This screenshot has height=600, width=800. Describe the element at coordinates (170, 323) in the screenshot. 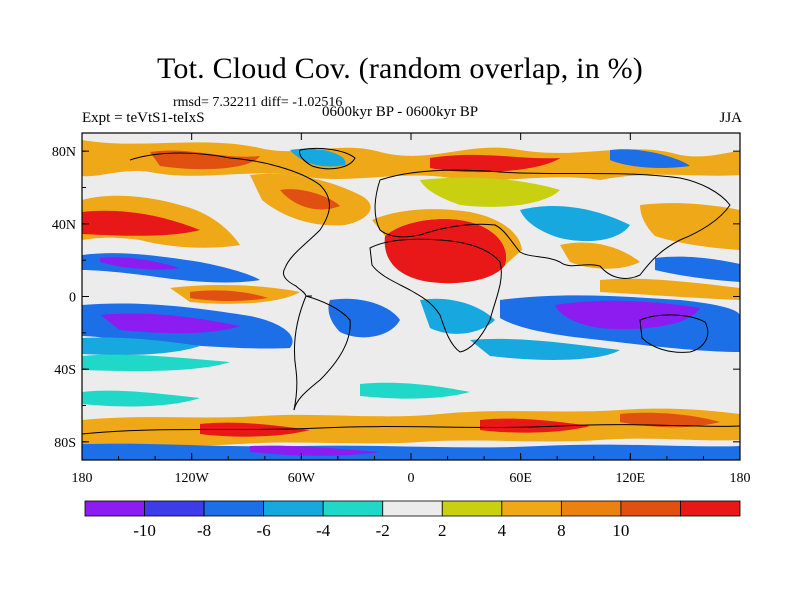

I see `south-pacific-purple` at that location.